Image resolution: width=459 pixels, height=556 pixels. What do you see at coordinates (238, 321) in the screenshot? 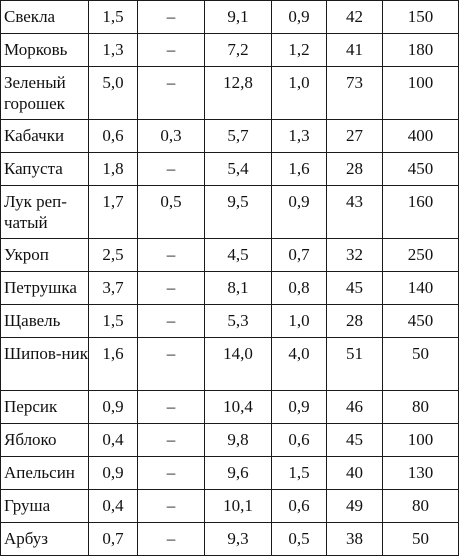
I see `value-cell: 5,3` at bounding box center [238, 321].